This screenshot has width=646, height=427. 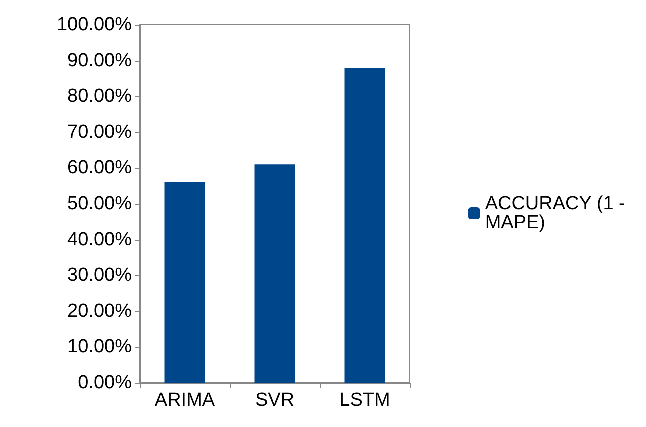 I want to click on y-tick-label: 60.00%, so click(x=100, y=168).